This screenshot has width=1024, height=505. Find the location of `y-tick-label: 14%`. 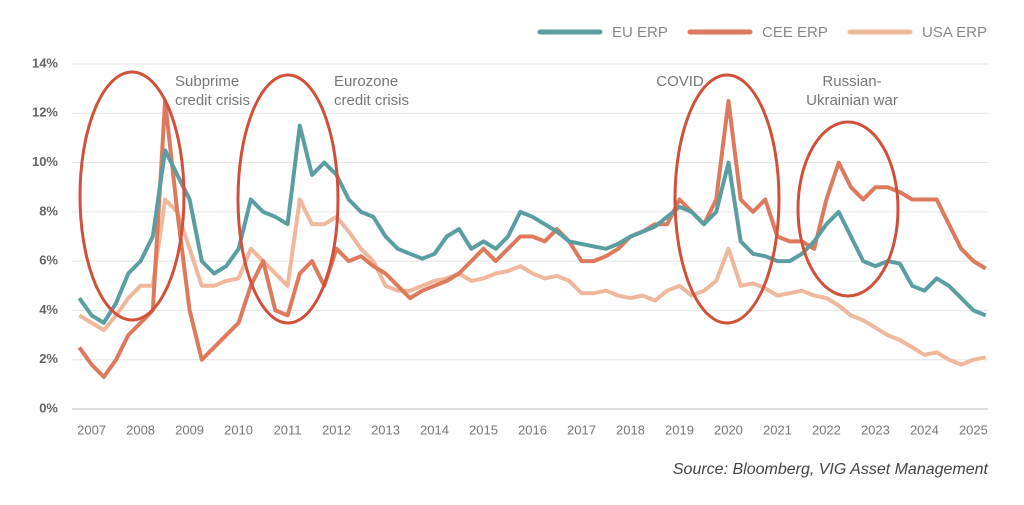

y-tick-label: 14% is located at coordinates (45, 62).